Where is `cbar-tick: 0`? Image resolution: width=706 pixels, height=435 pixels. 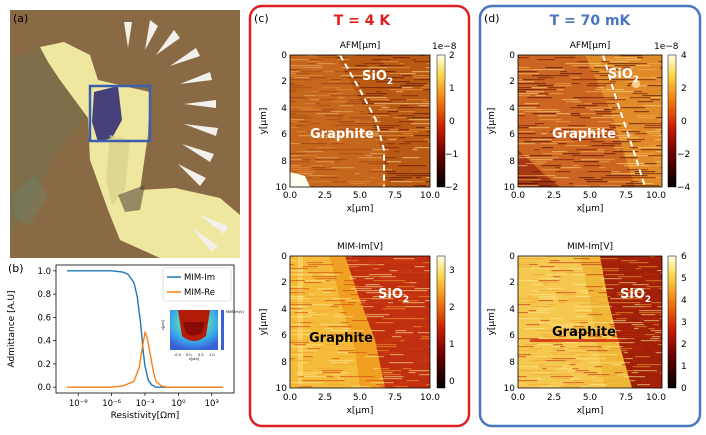
cbar-tick: 0 is located at coordinates (684, 122).